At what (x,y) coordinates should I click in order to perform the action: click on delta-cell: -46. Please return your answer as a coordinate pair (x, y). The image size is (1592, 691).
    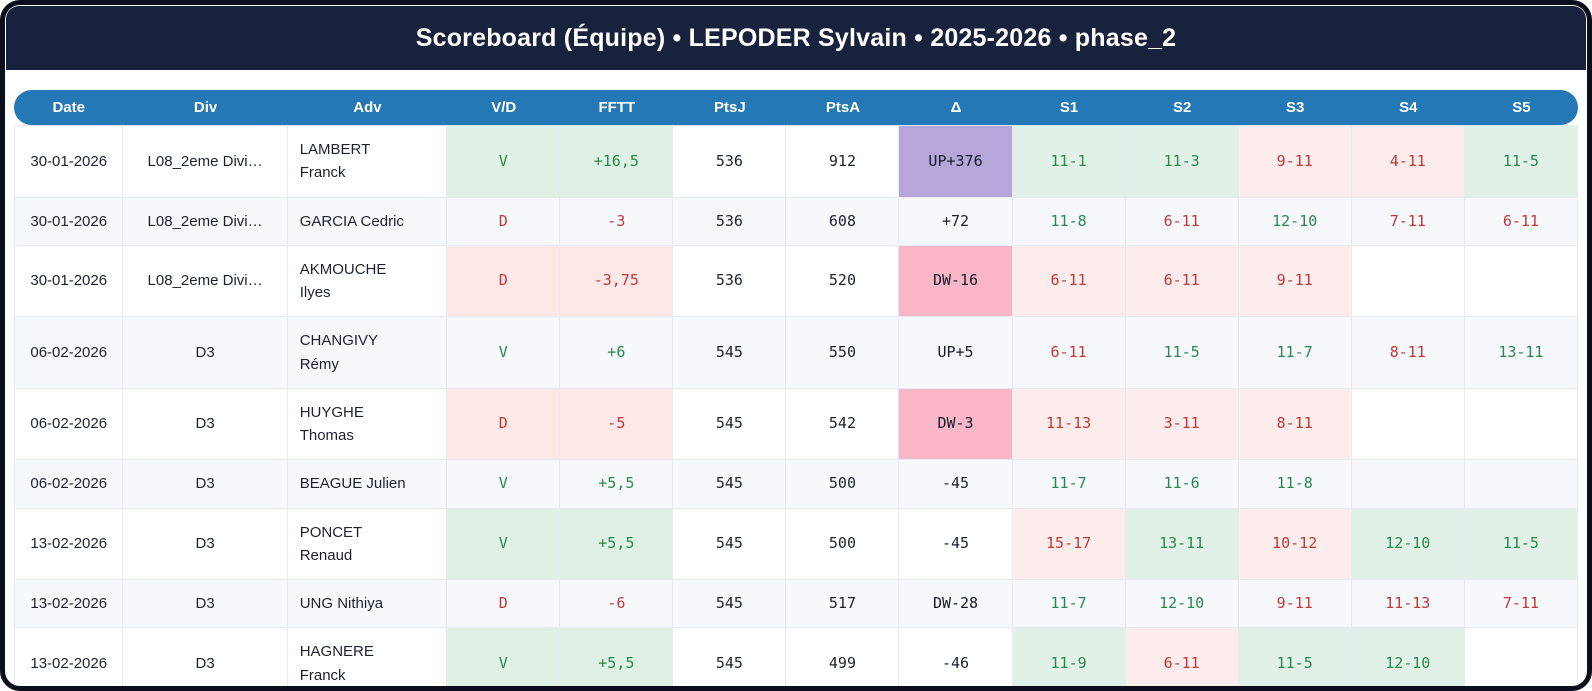
    Looking at the image, I should click on (956, 657).